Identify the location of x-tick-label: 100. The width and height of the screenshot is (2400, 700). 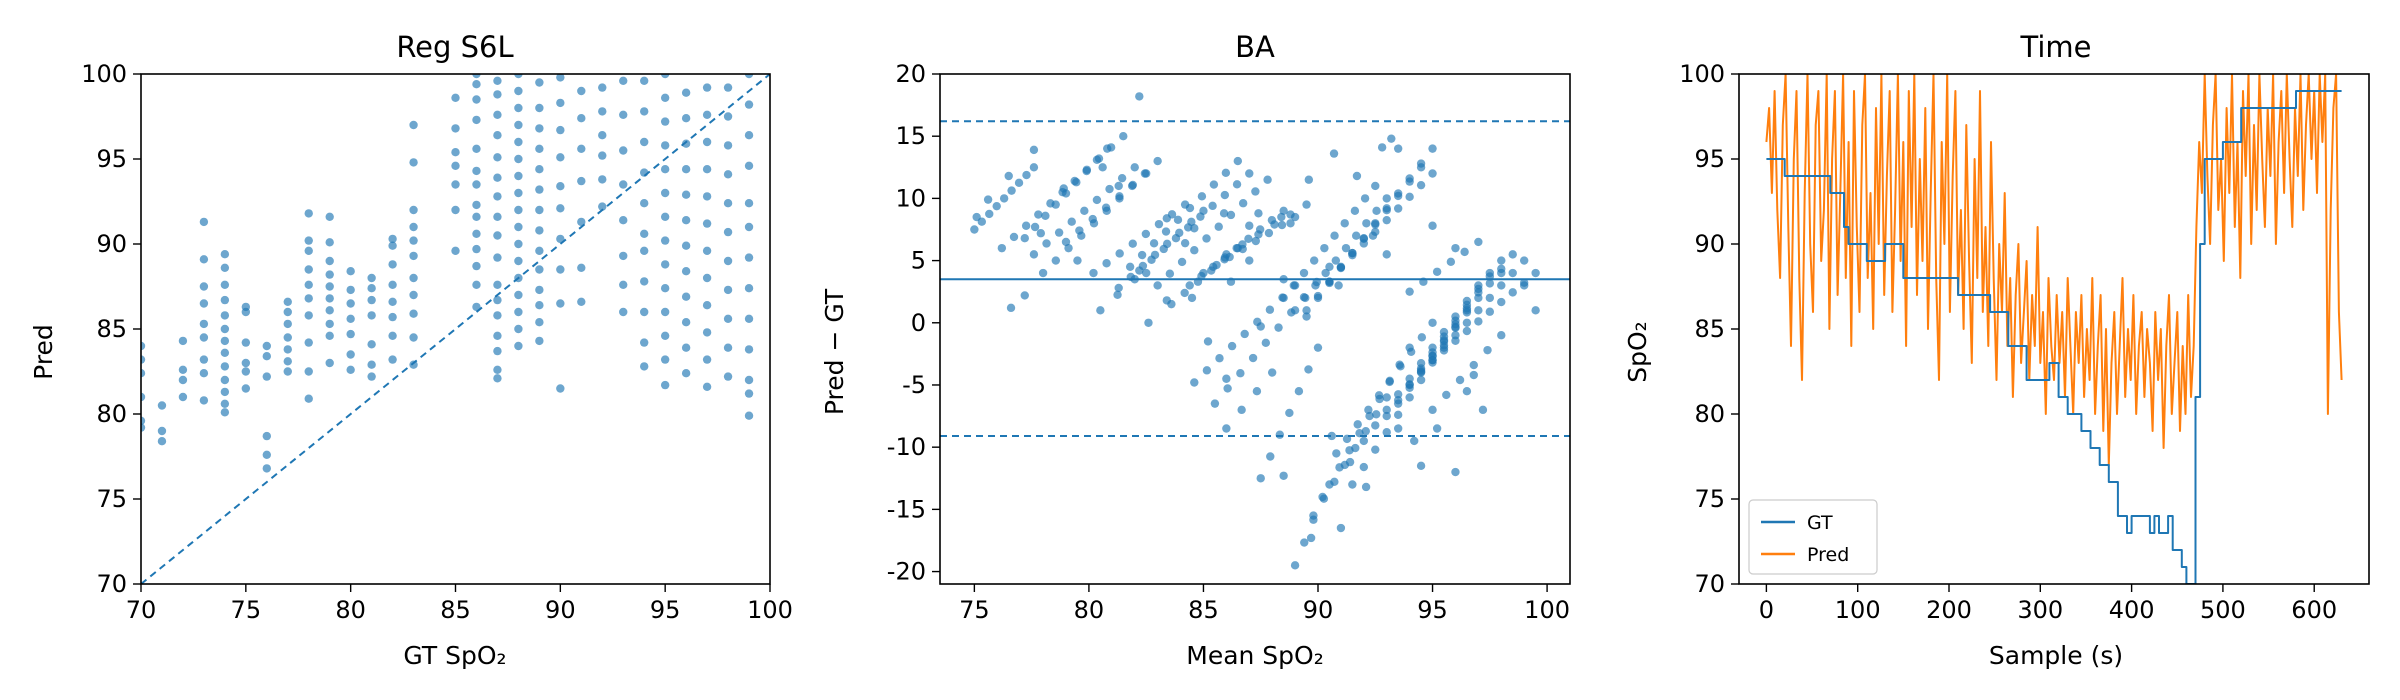
(1547, 610).